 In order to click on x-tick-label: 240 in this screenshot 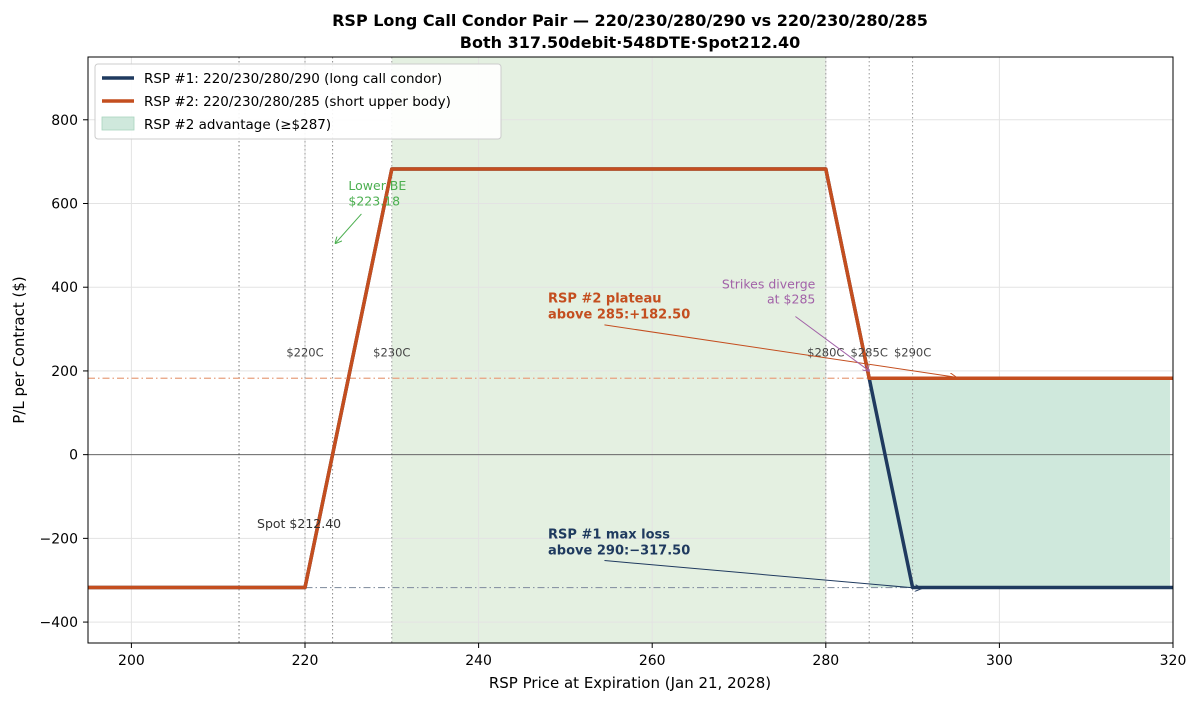, I will do `click(478, 661)`.